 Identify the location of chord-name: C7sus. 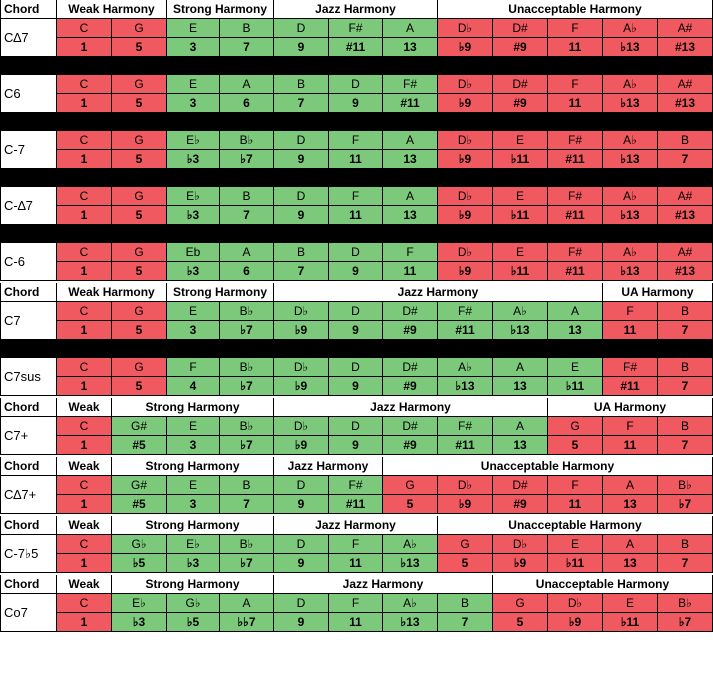
(28, 377).